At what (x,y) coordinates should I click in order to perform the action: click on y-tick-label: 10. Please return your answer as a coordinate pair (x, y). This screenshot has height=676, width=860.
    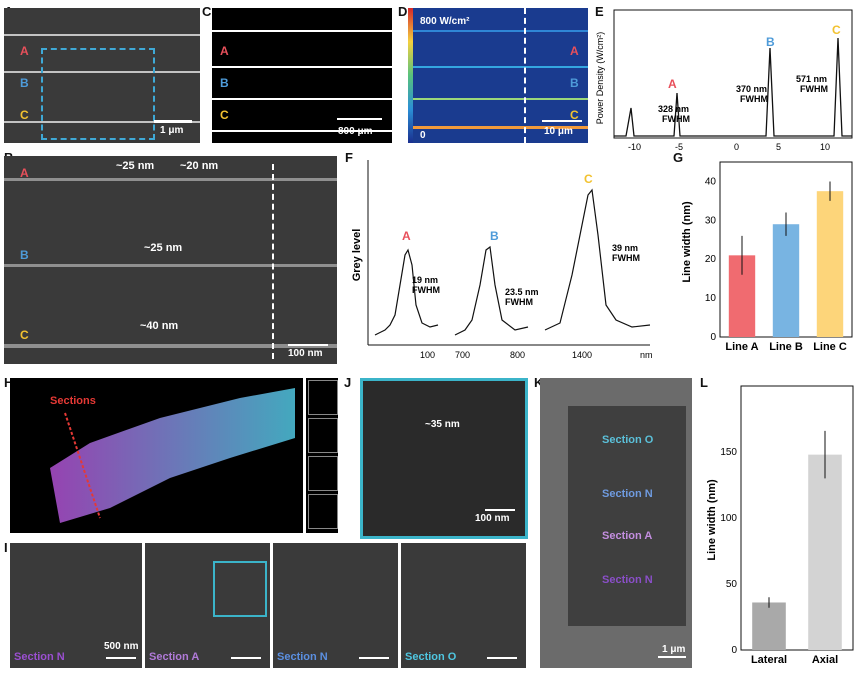
    Looking at the image, I should click on (711, 298).